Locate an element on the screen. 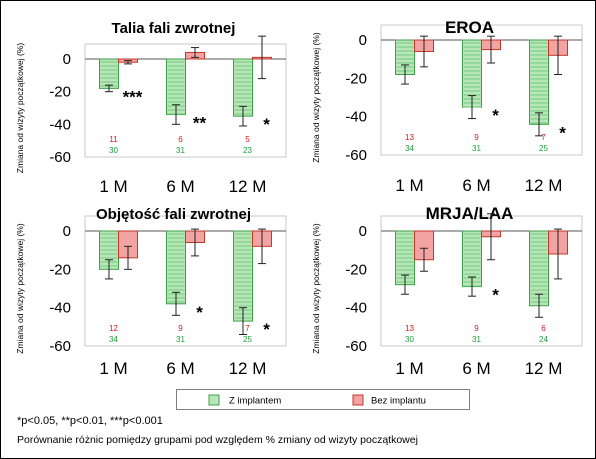  legend-swatch-with-implant is located at coordinates (214, 400).